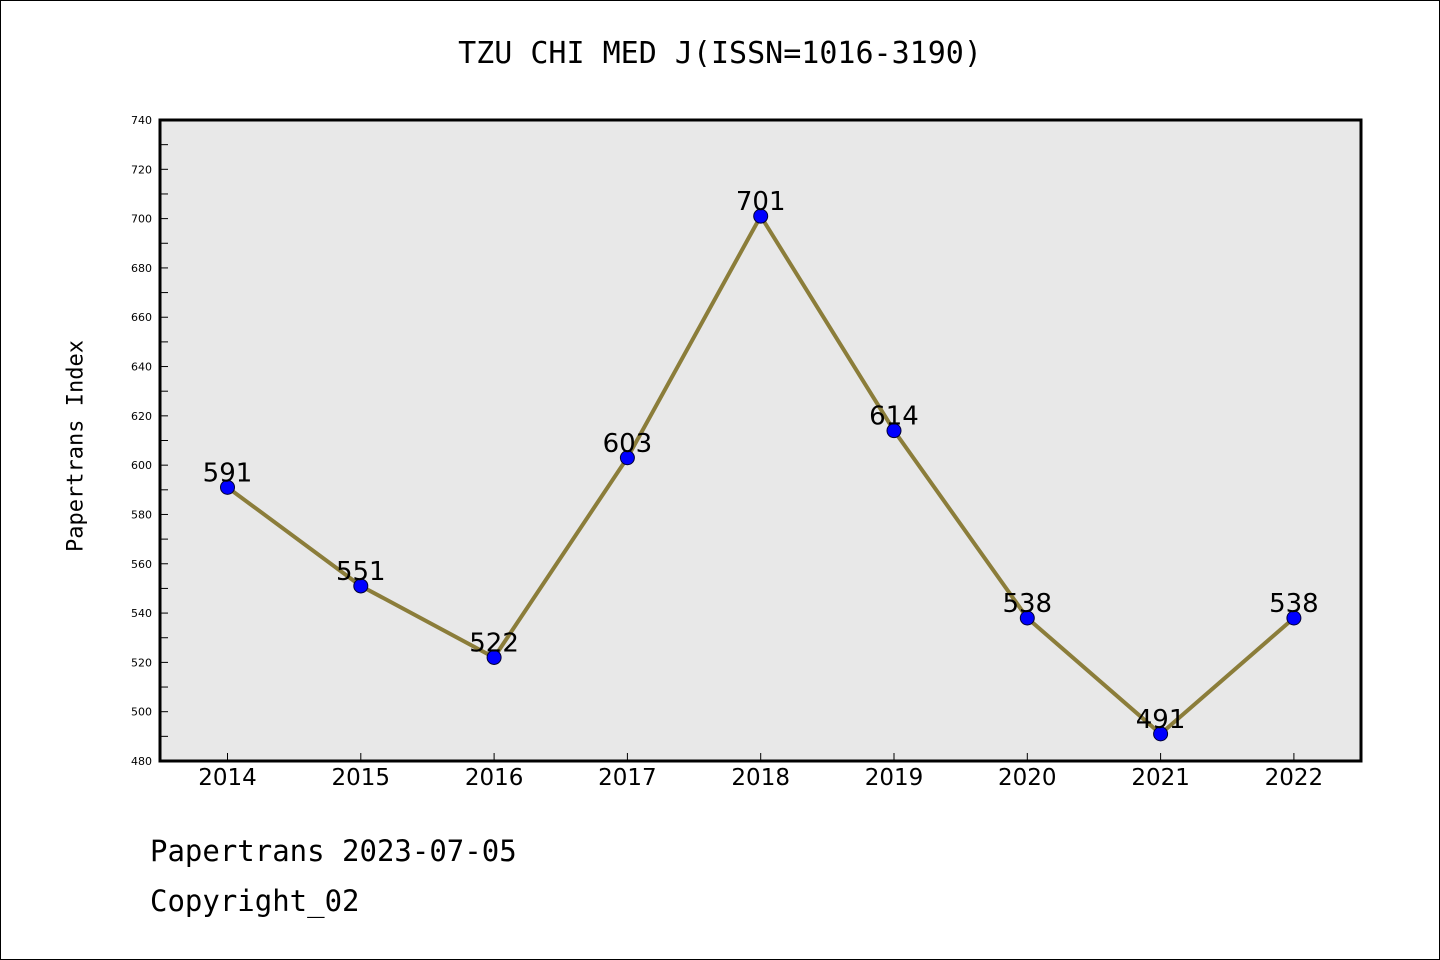  I want to click on y-tick-label: 520, so click(141, 662).